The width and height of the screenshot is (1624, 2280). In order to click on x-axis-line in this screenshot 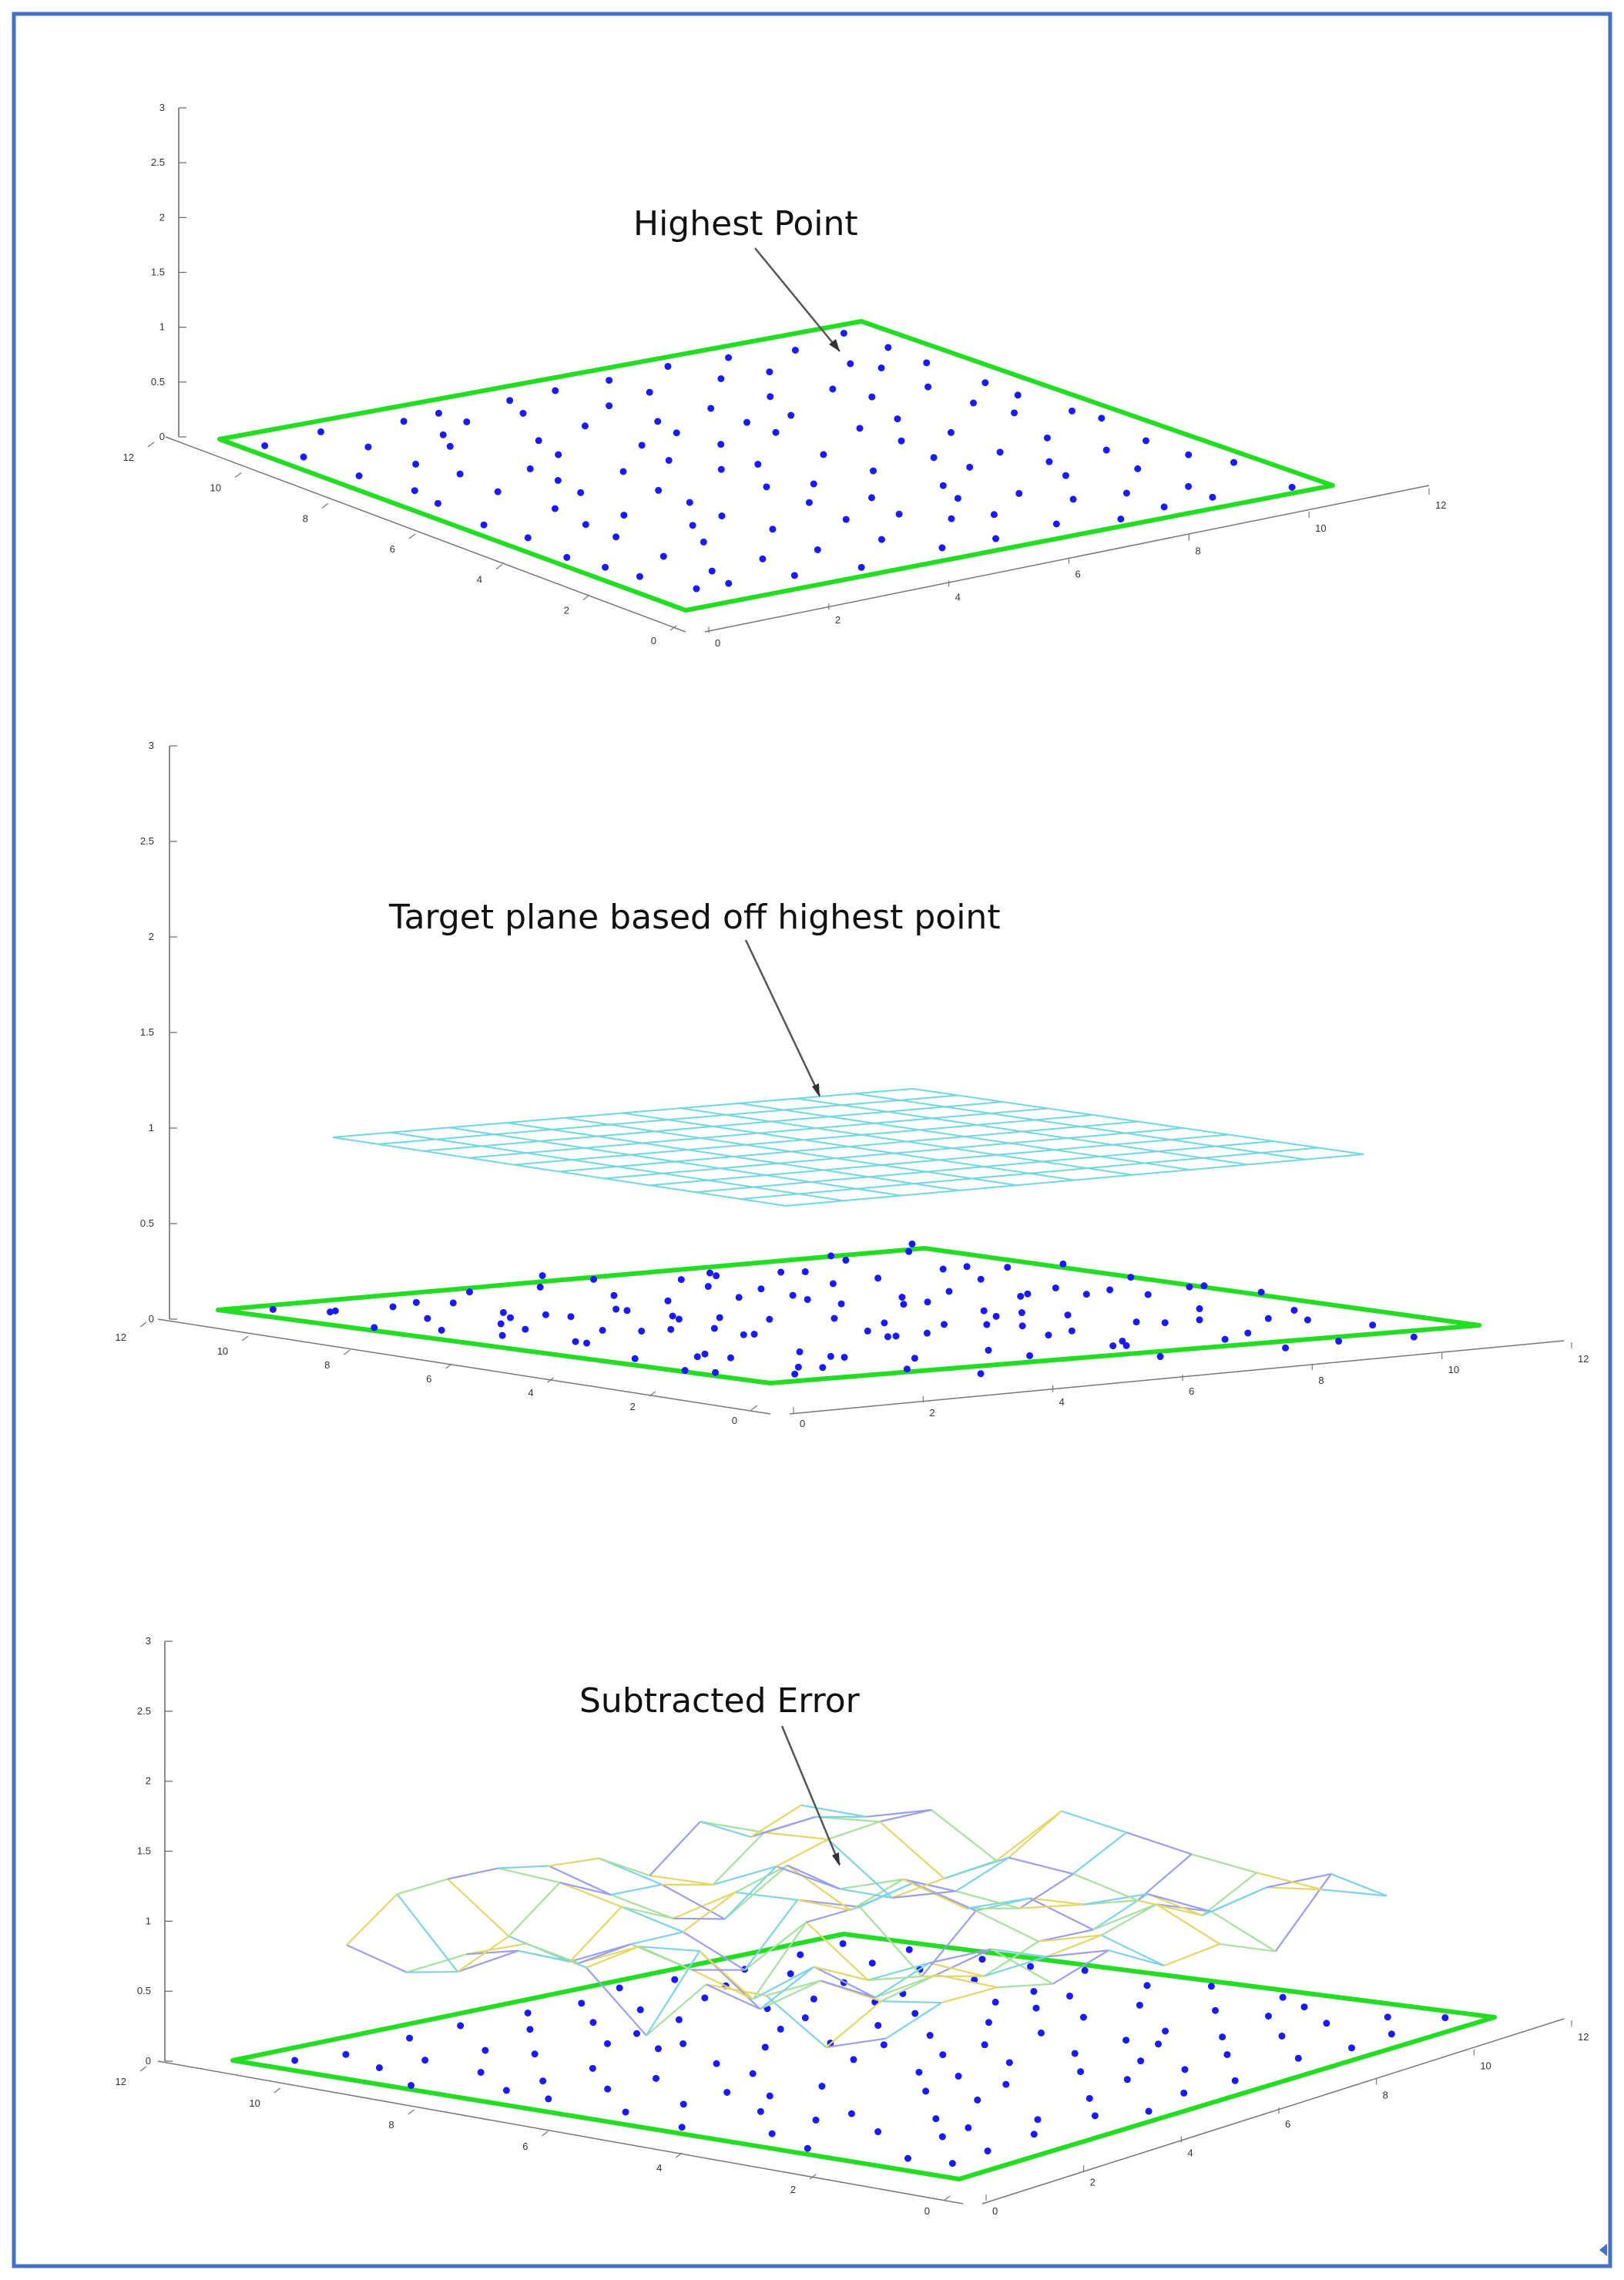, I will do `click(1067, 559)`.